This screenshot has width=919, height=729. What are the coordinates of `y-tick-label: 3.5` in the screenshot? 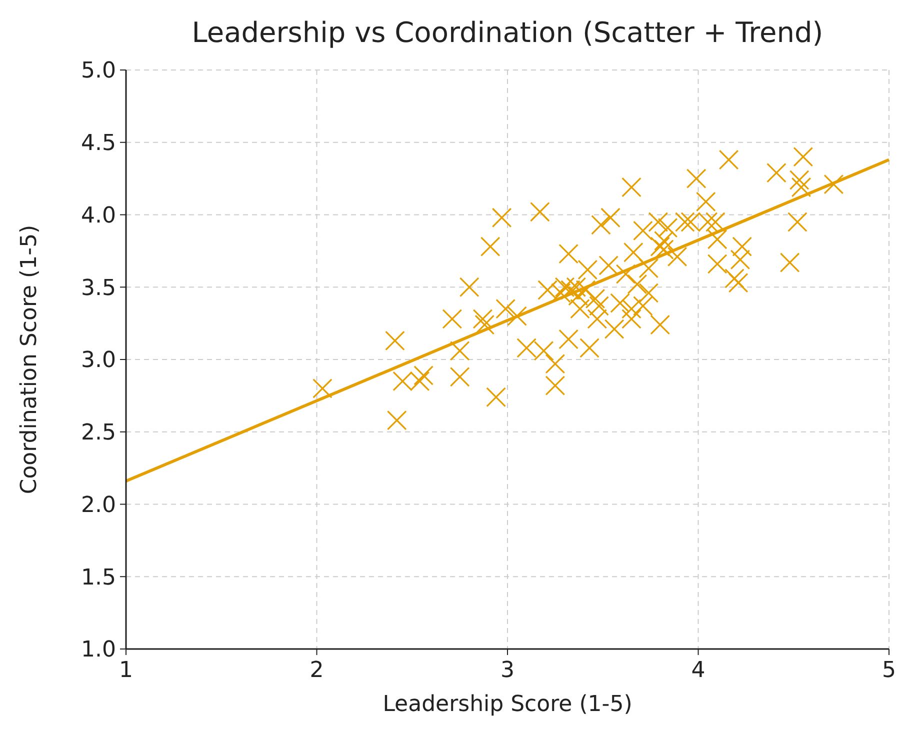 It's located at (98, 288).